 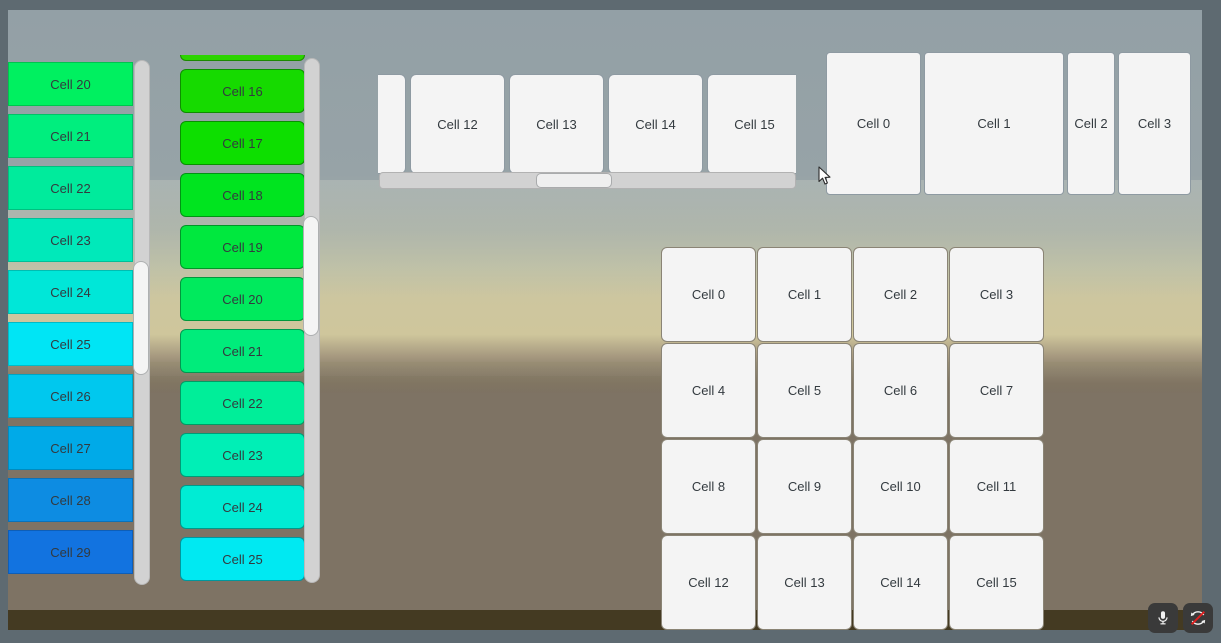 I want to click on list-item: Cell 16, so click(x=242, y=91).